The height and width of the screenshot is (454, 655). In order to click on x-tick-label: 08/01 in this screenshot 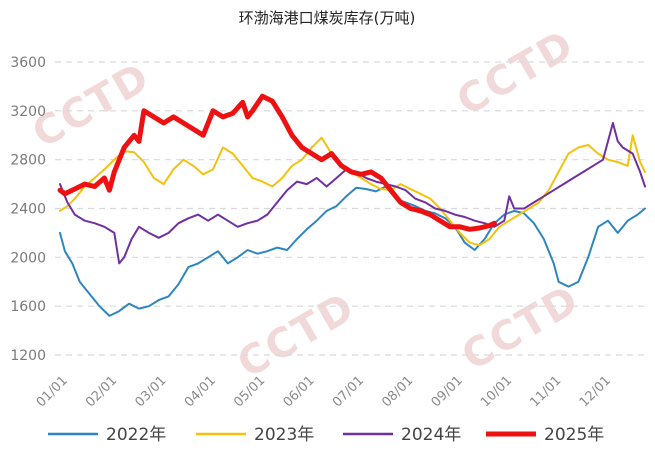, I will do `click(397, 391)`.